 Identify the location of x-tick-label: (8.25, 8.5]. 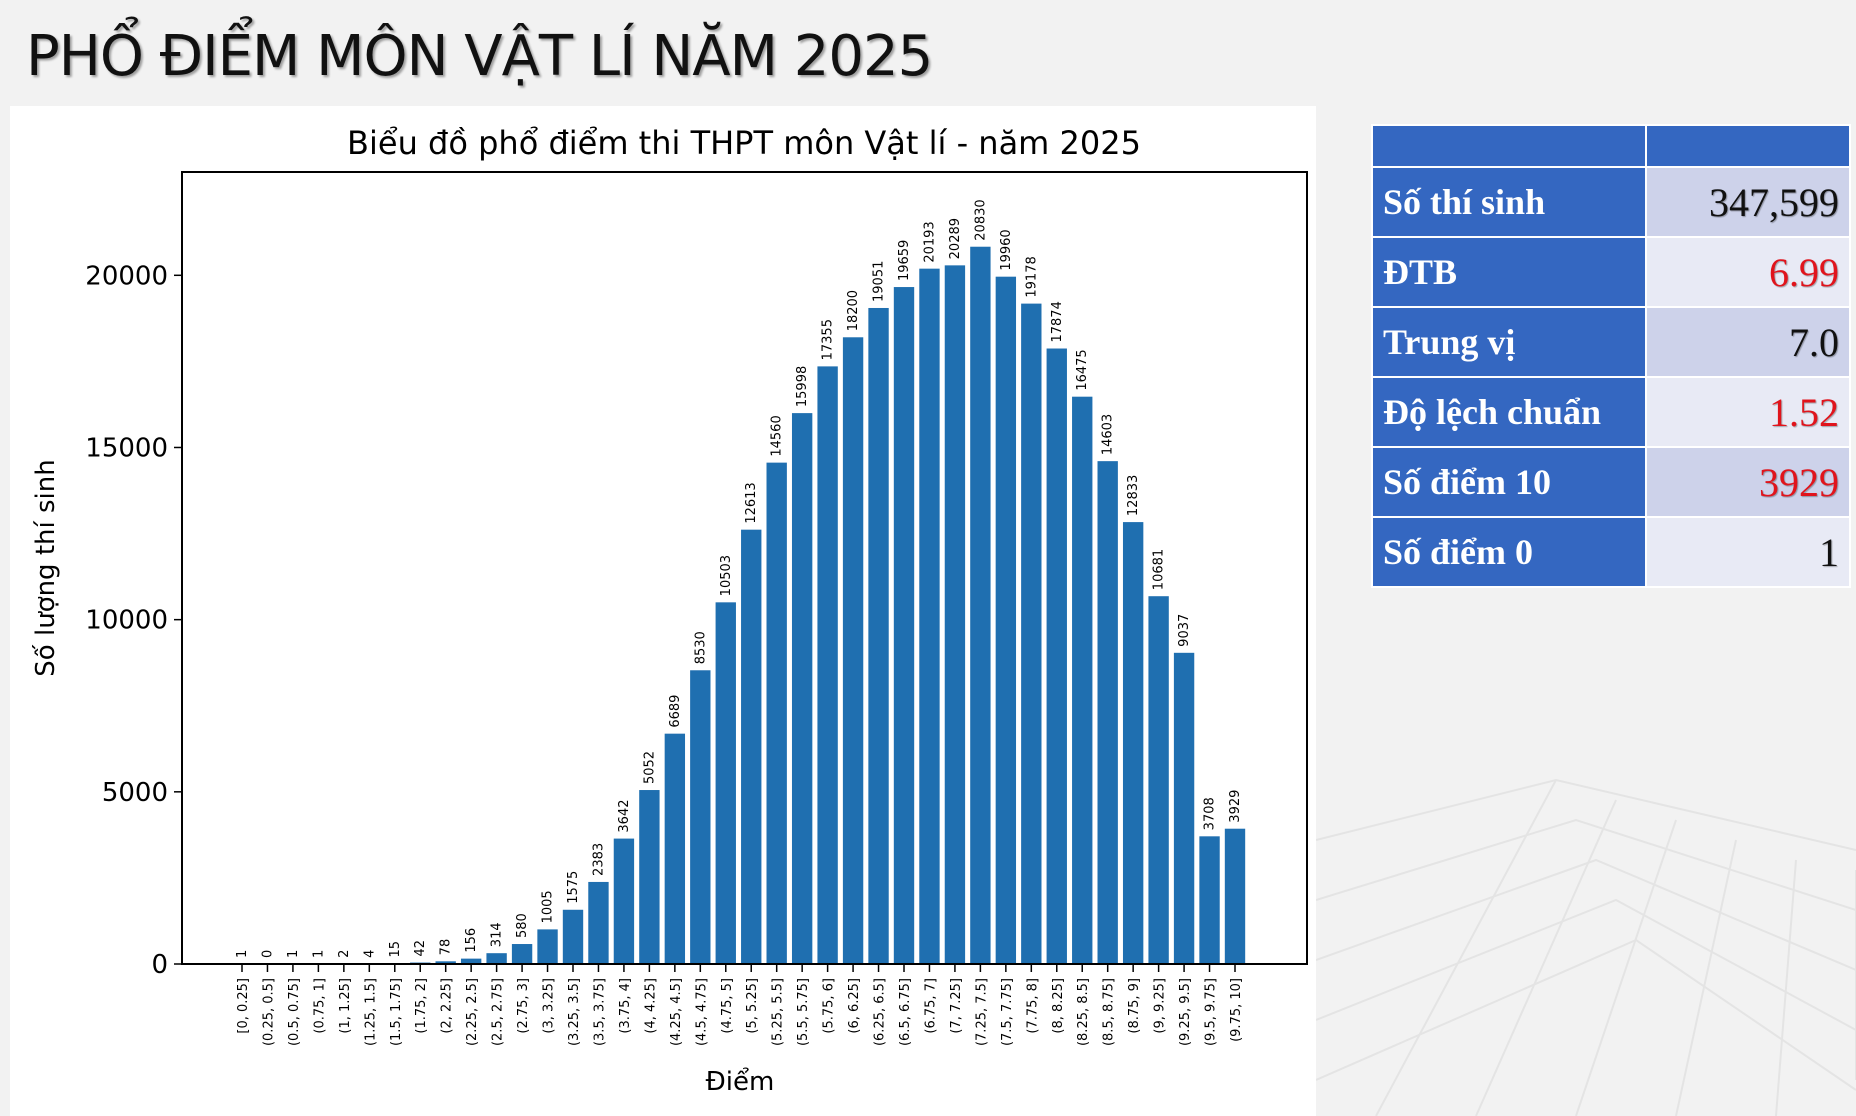
(1083, 1012).